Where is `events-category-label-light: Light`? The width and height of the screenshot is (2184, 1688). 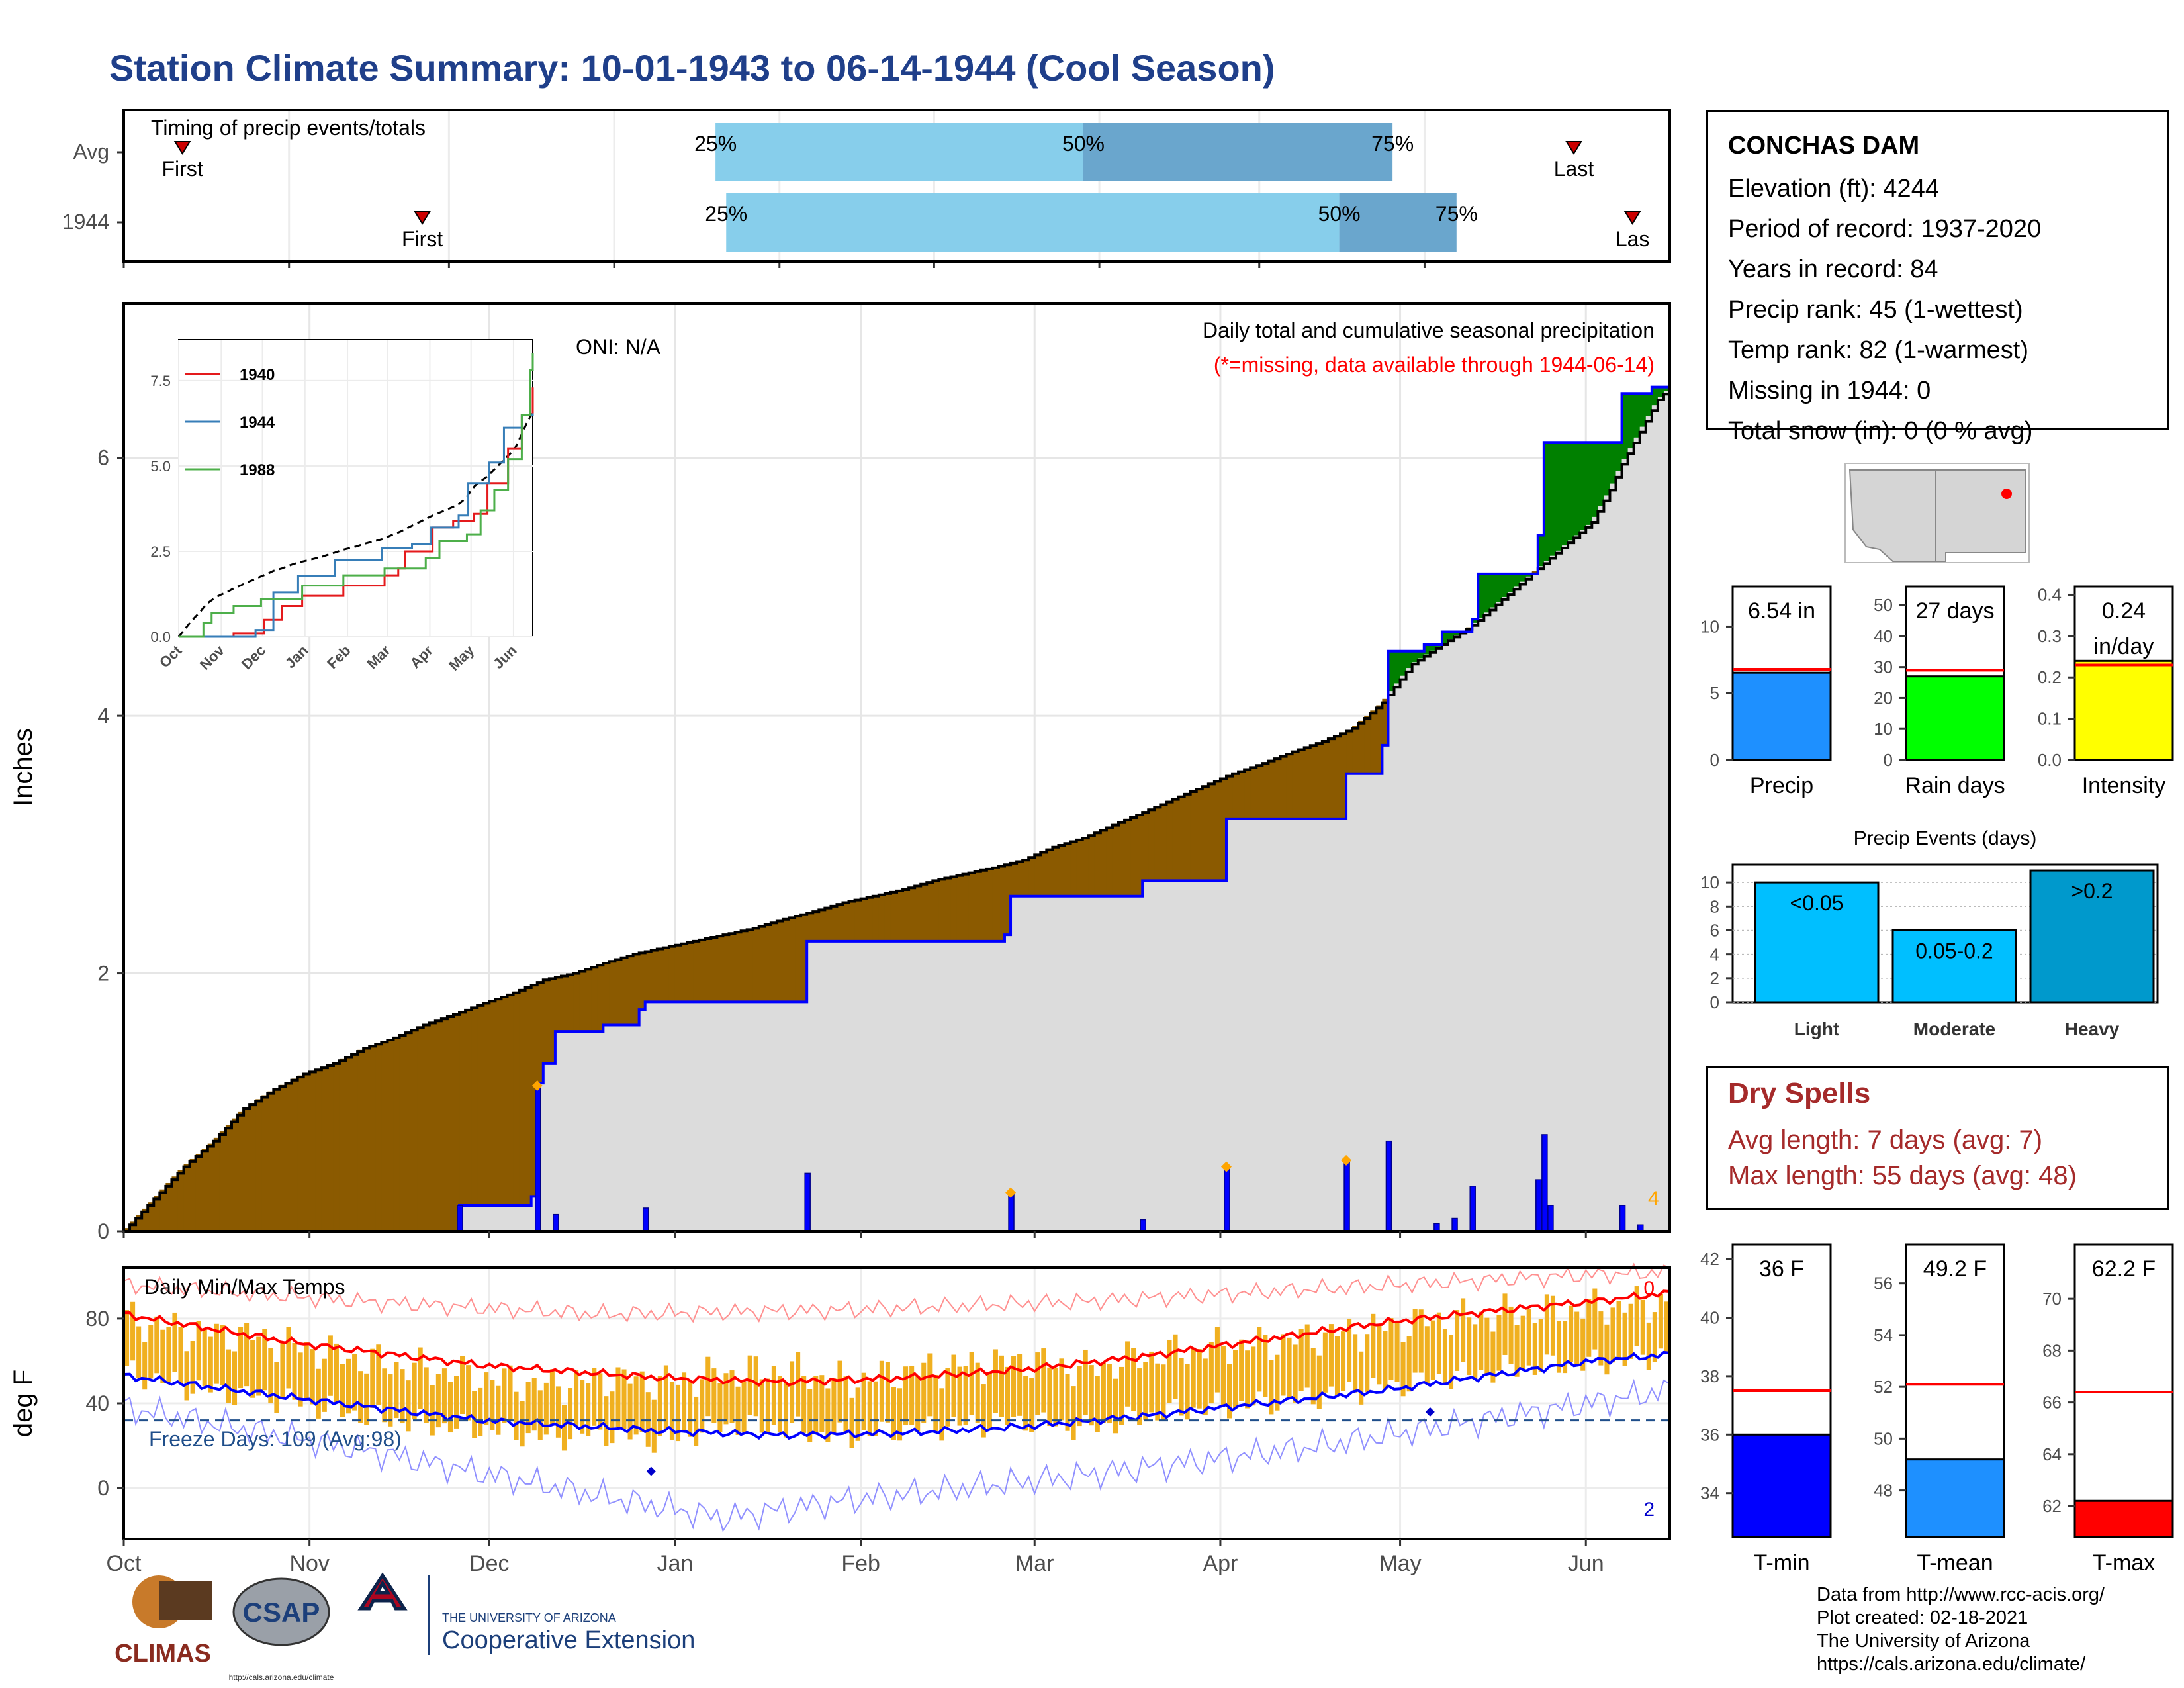
events-category-label-light: Light is located at coordinates (1817, 1029).